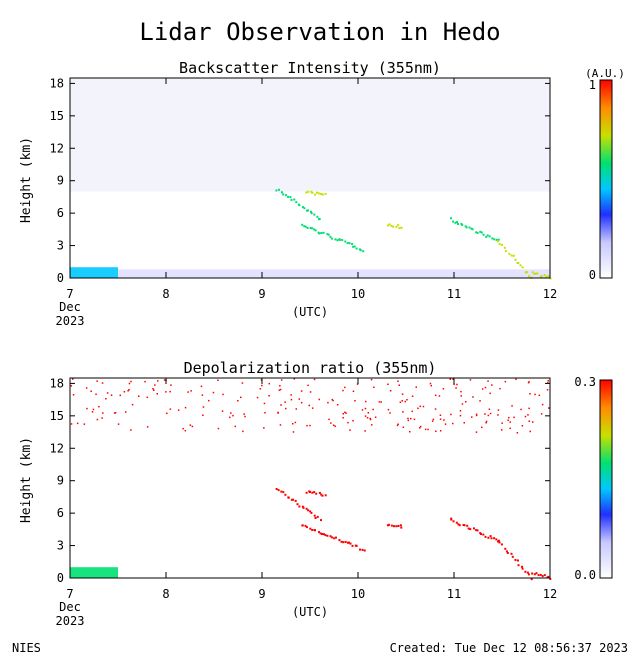  Describe the element at coordinates (60, 578) in the screenshot. I see `depolarization-y-tick-label: 0` at that location.